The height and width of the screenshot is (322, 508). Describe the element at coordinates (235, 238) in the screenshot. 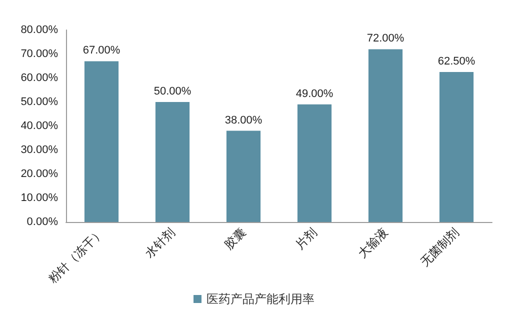

I see `x-tick-label: 胶囊` at that location.